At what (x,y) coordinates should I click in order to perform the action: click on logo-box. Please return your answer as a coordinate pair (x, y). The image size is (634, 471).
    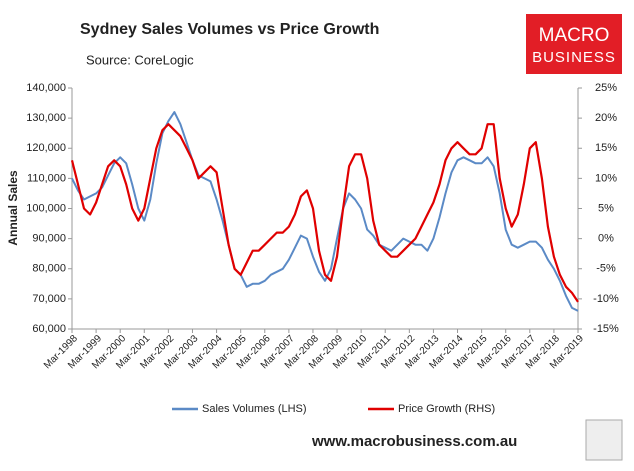
    Looking at the image, I should click on (574, 44).